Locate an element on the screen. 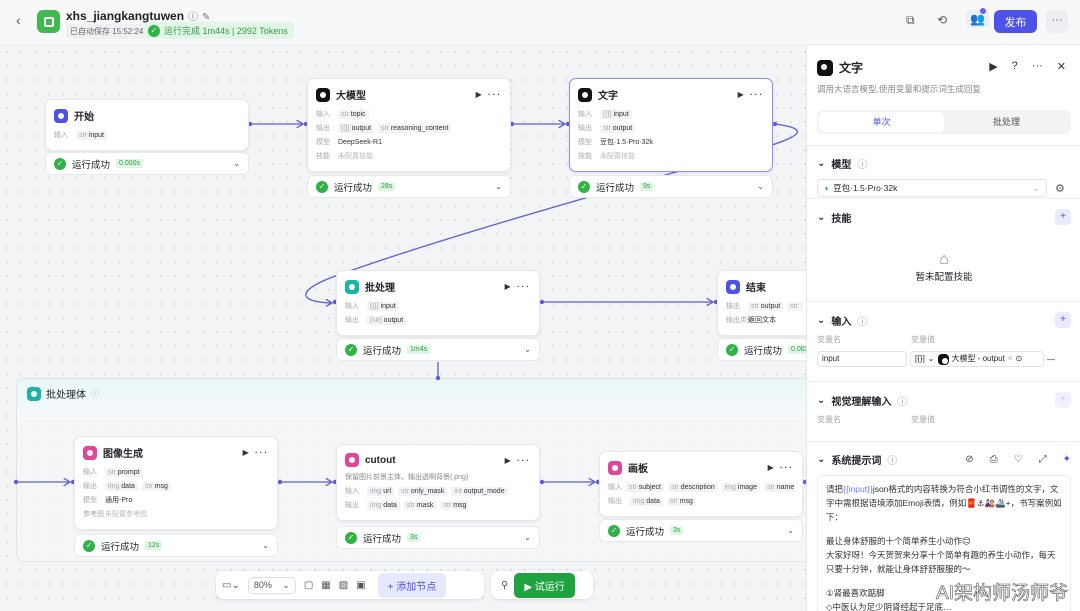  target-icon: ⊙ is located at coordinates (1019, 358).